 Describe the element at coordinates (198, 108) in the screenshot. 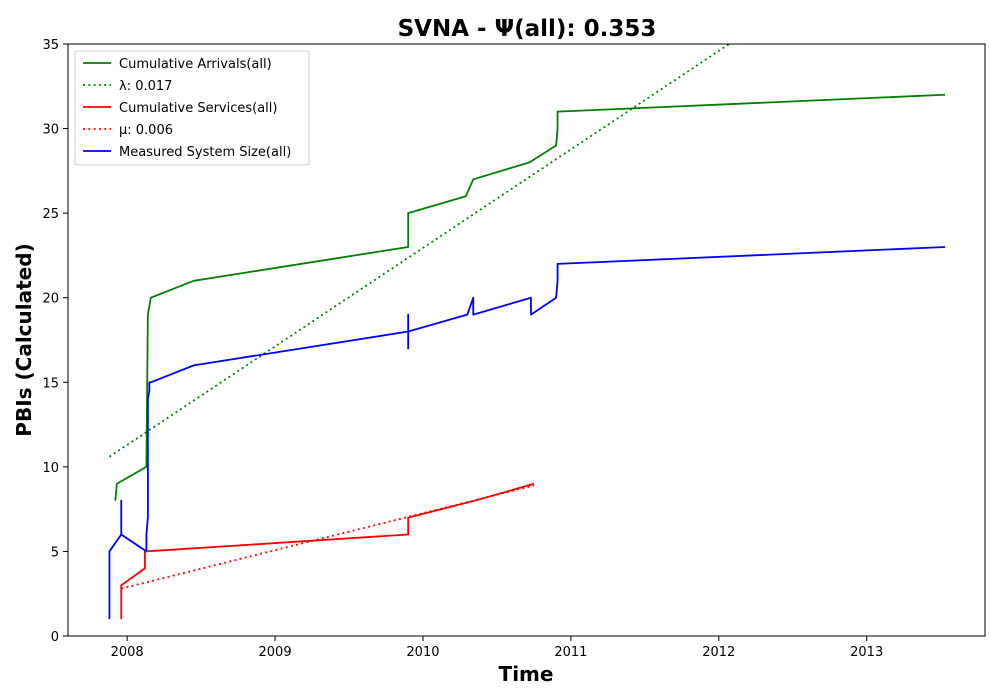

I see `legend-item-label: Cumulative Services(all)` at that location.